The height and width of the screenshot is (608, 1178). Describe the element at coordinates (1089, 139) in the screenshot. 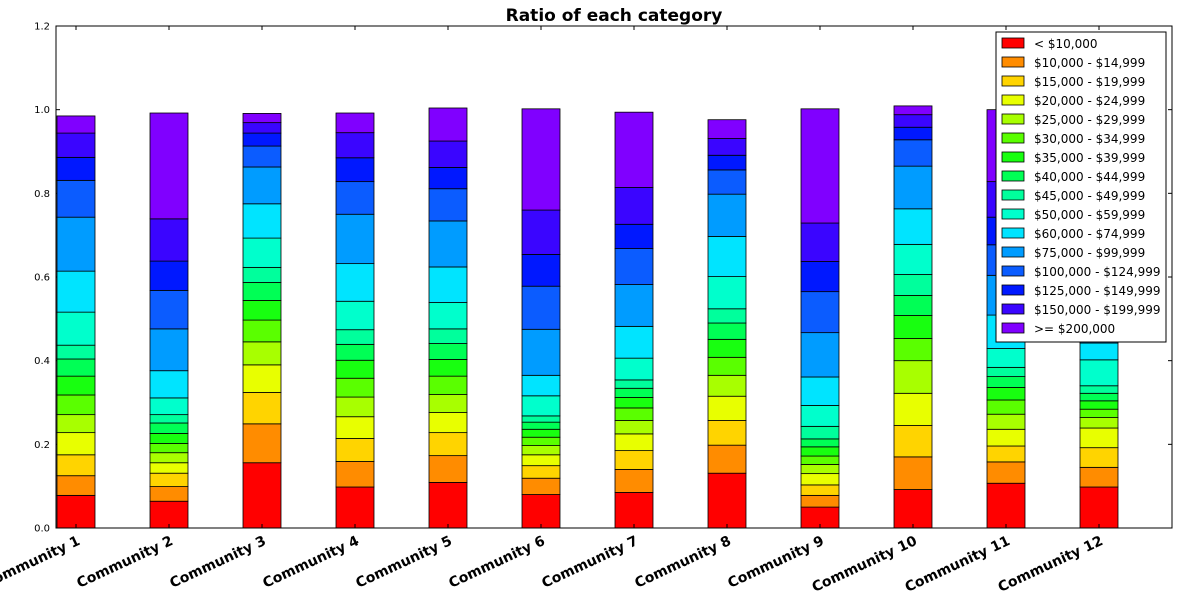

I see `legend-label: $30,000 - $34,999` at that location.